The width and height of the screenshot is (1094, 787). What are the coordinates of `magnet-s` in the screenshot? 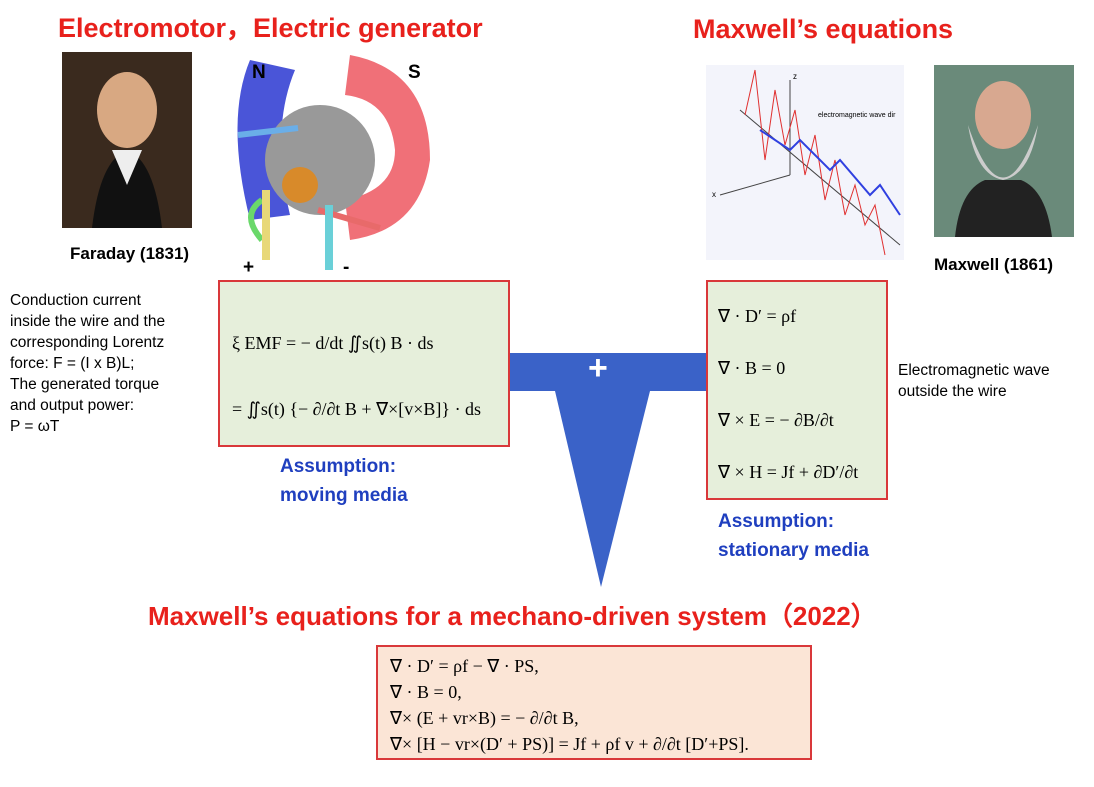 It's located at (387, 147).